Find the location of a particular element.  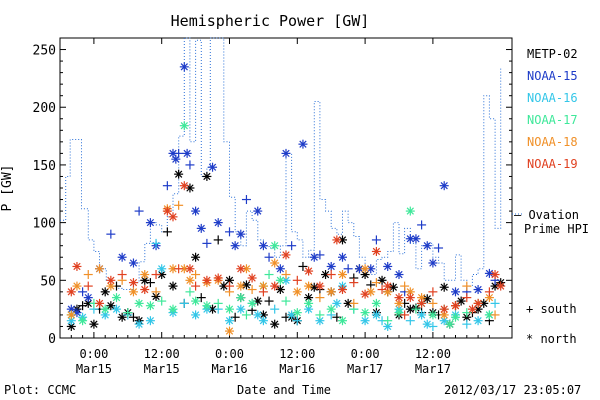

legend-item-noaa-19: NOAA-19 is located at coordinates (552, 164).